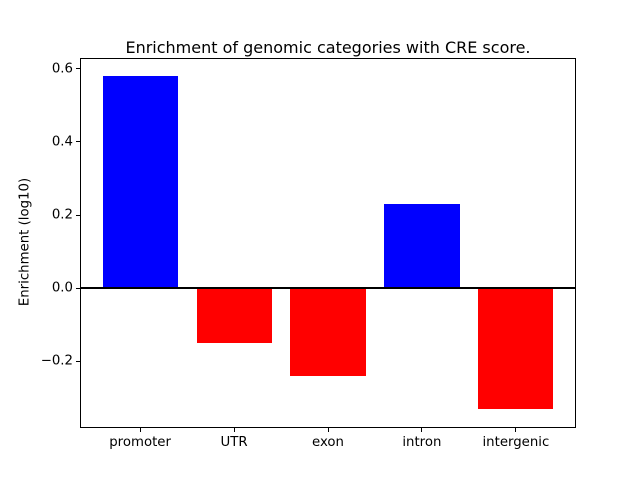  What do you see at coordinates (62, 142) in the screenshot?
I see `y-tick-label: 0.4` at bounding box center [62, 142].